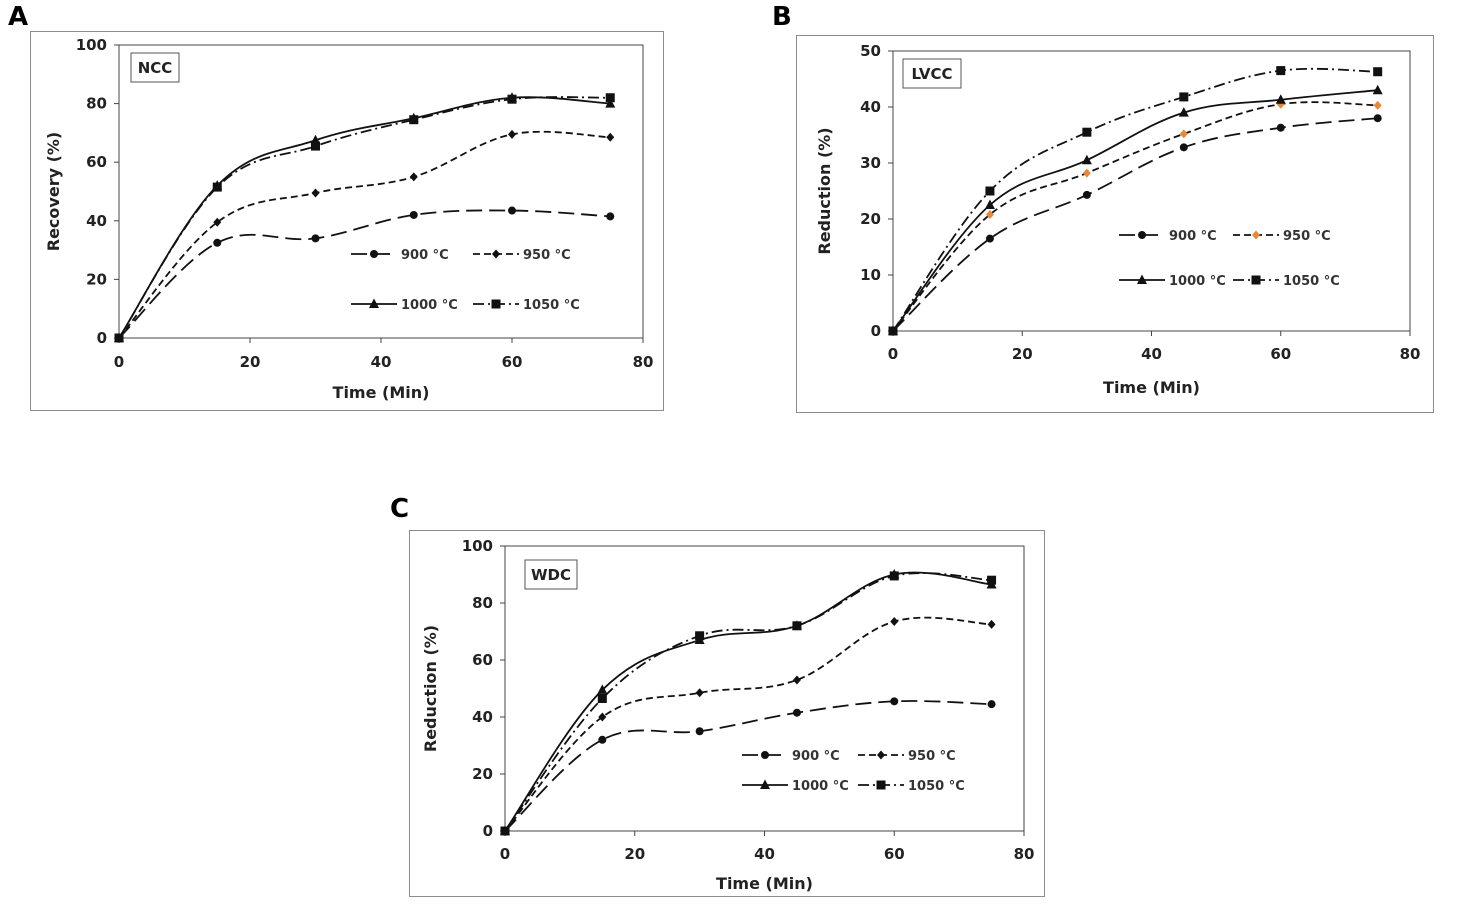 Image resolution: width=1464 pixels, height=917 pixels. Describe the element at coordinates (505, 854) in the screenshot. I see `chart-c-xtick-label: 0` at that location.